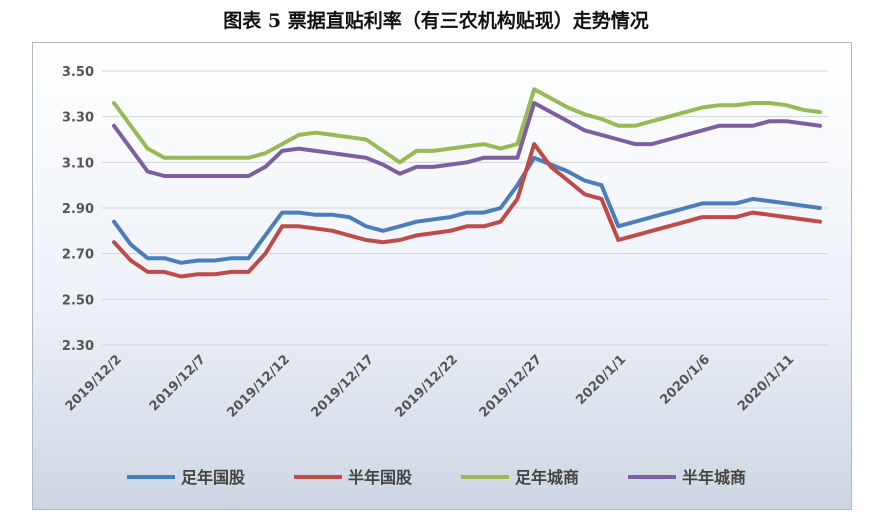  Describe the element at coordinates (511, 386) in the screenshot. I see `x-tick-label: 2019/12/27` at that location.